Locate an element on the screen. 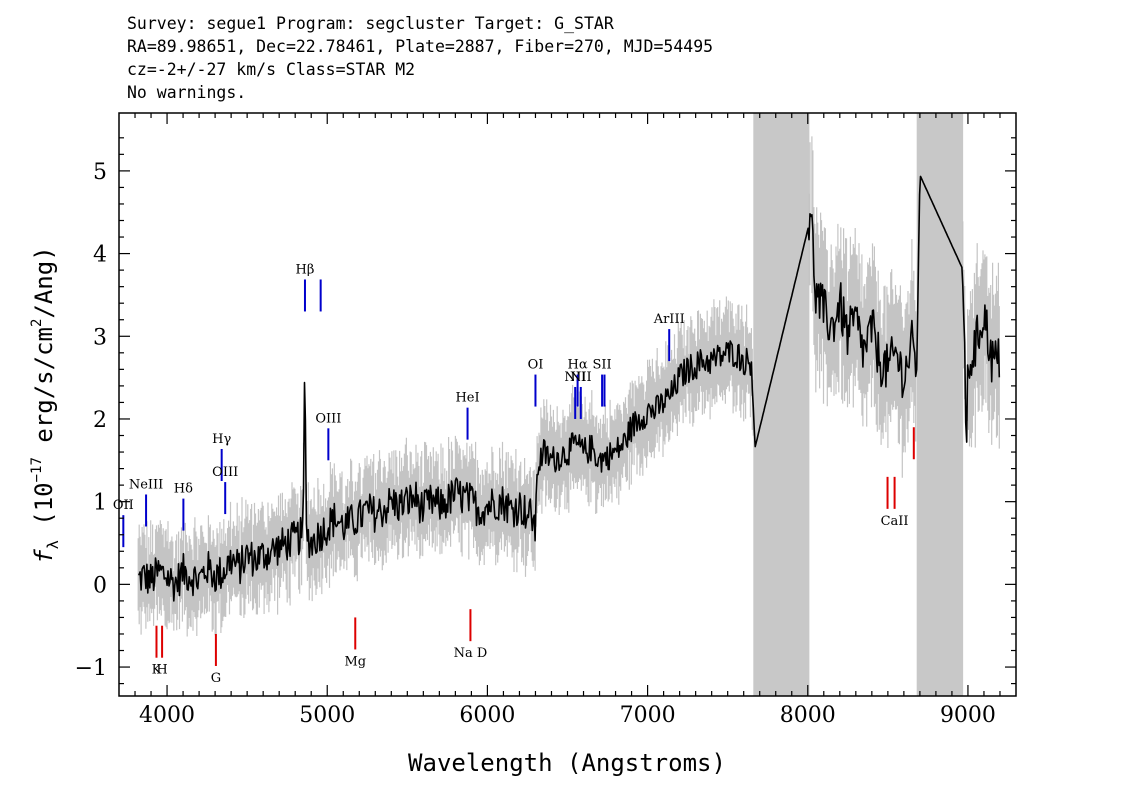  line-label-18: H is located at coordinates (161, 670).